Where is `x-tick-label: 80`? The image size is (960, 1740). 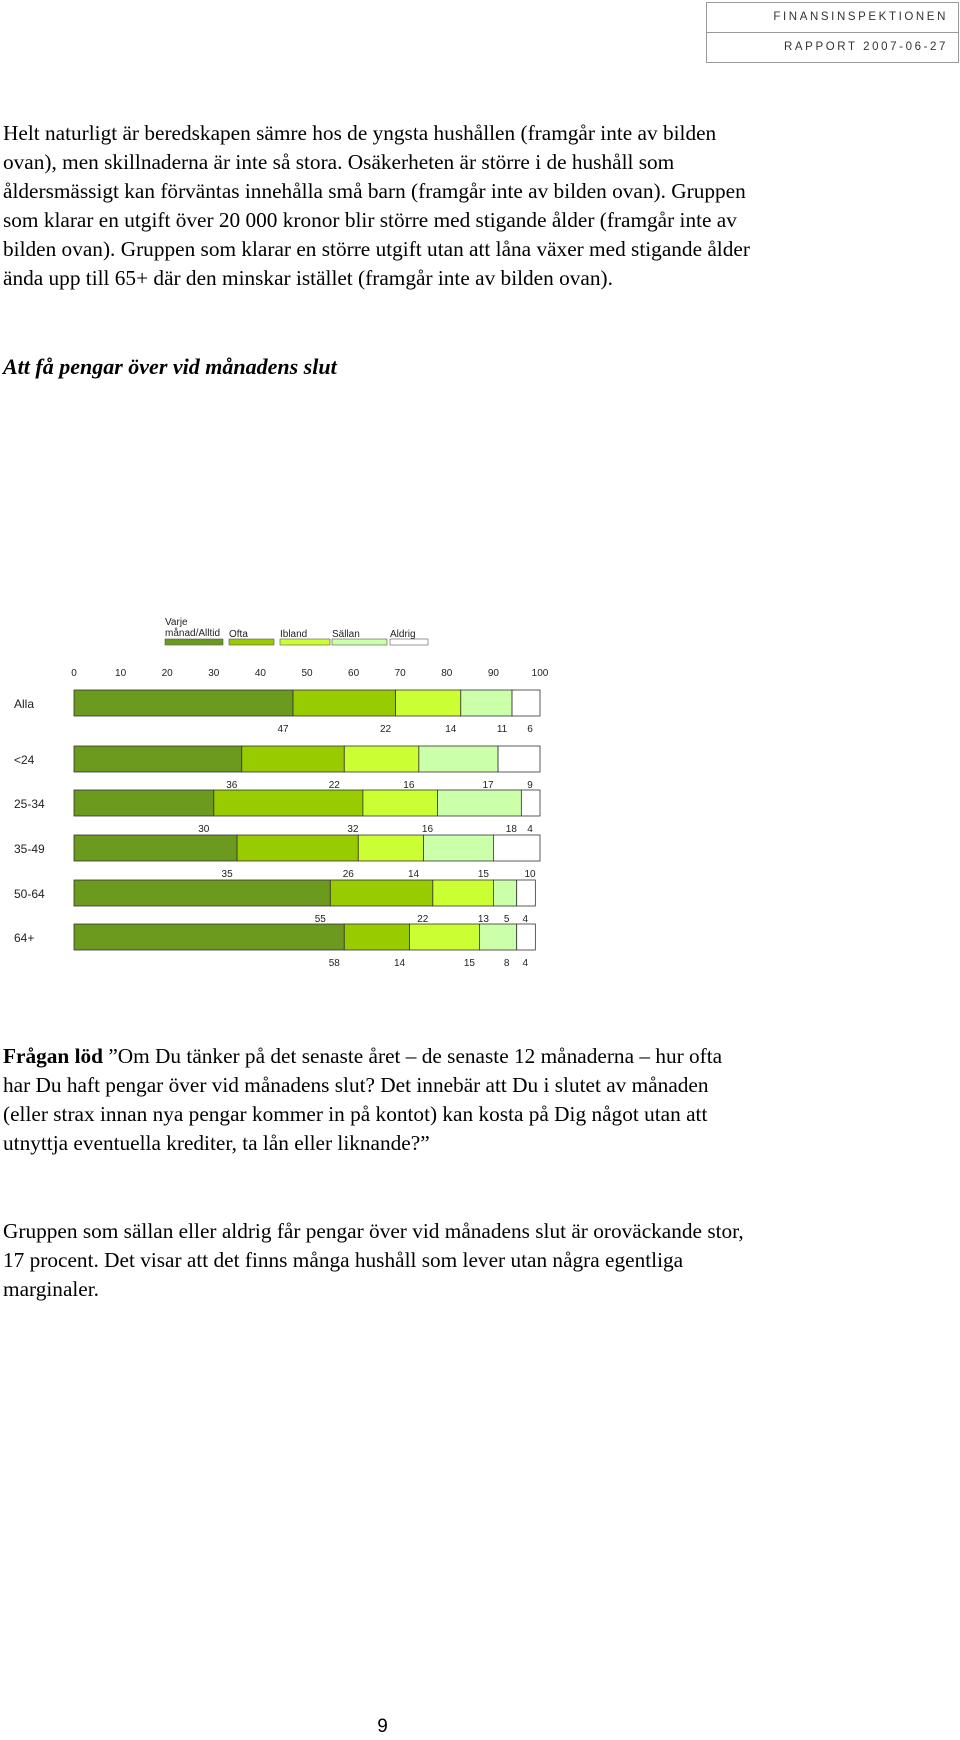
x-tick-label: 80 is located at coordinates (447, 673).